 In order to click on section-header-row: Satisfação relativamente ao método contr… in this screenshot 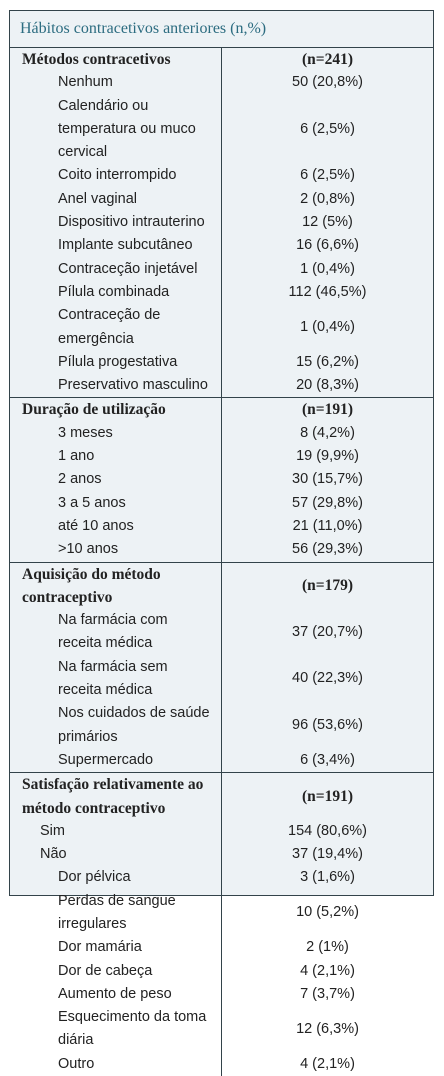, I will do `click(221, 796)`.